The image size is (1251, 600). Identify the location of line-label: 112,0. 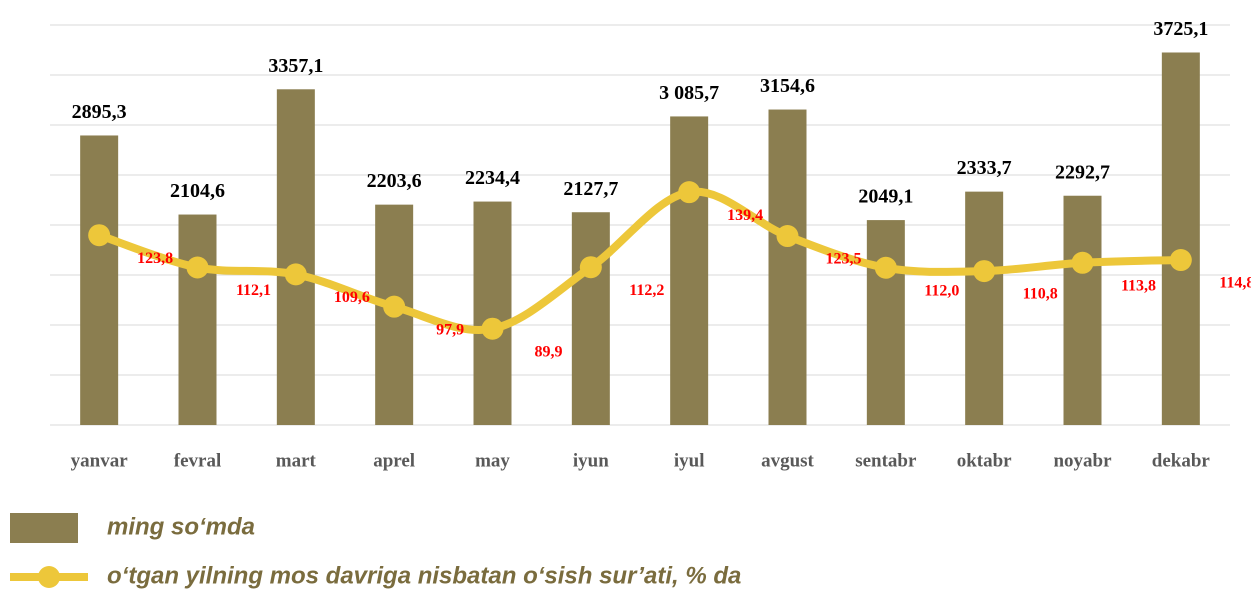
(941, 290).